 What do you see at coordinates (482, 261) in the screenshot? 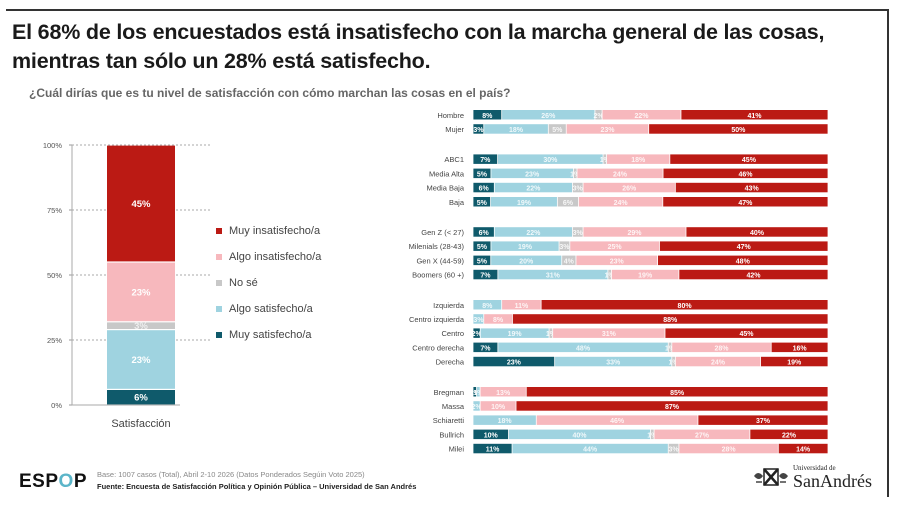
I see `data-label: 5%` at bounding box center [482, 261].